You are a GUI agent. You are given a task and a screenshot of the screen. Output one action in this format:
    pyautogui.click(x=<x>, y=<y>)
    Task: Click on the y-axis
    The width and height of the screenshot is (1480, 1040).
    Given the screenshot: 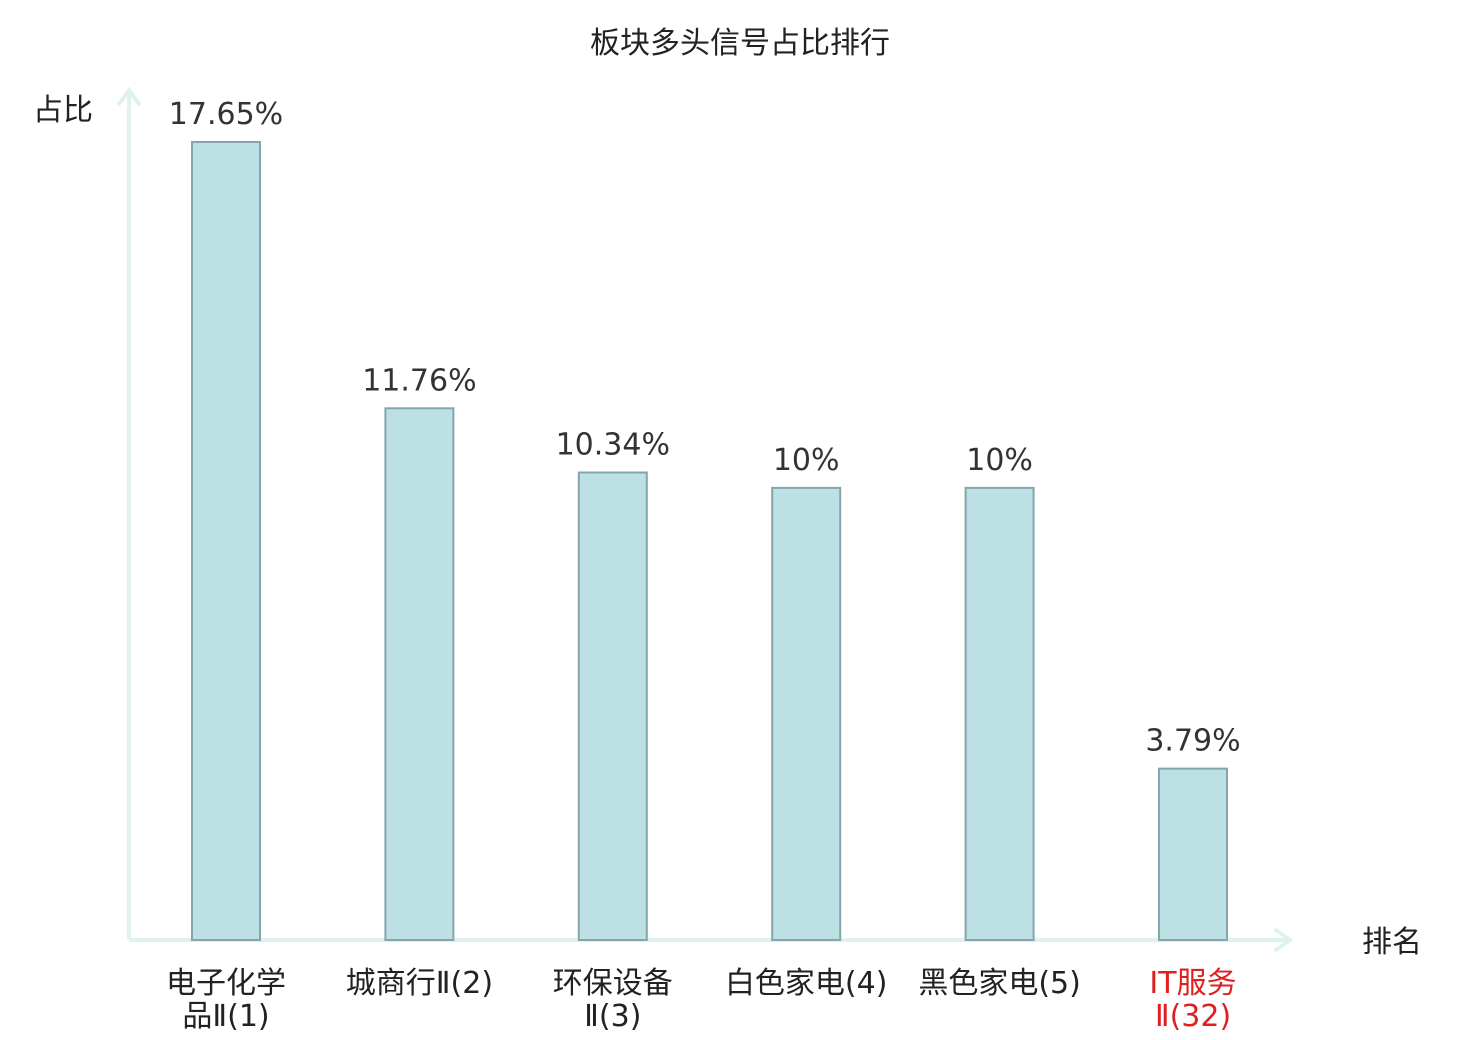 What is the action you would take?
    pyautogui.click(x=129, y=513)
    